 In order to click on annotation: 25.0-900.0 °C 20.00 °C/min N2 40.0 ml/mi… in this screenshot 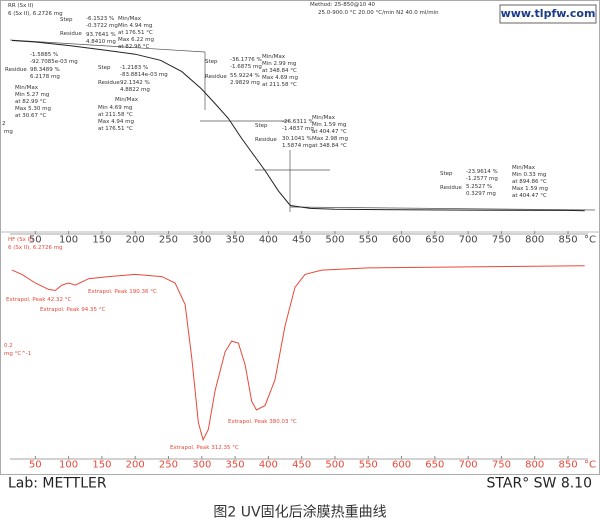, I will do `click(378, 13)`.